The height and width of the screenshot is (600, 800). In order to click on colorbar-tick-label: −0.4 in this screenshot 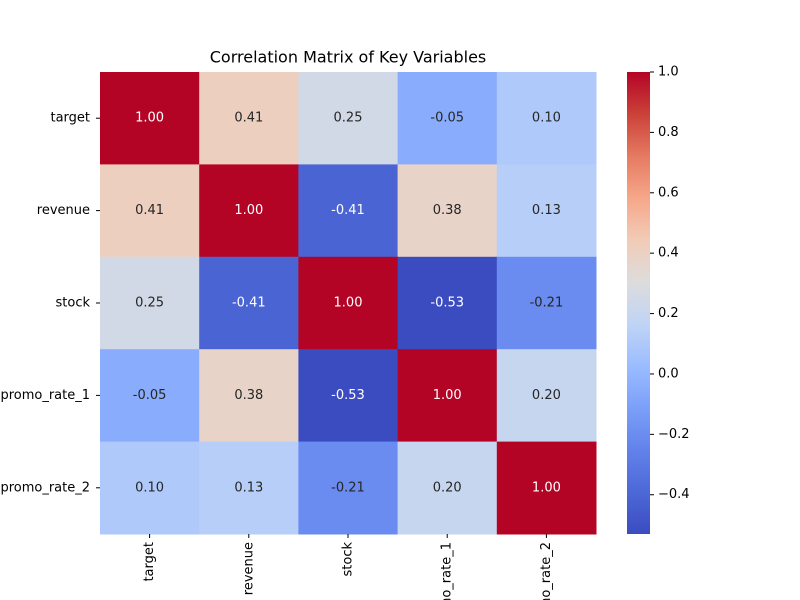, I will do `click(674, 494)`.